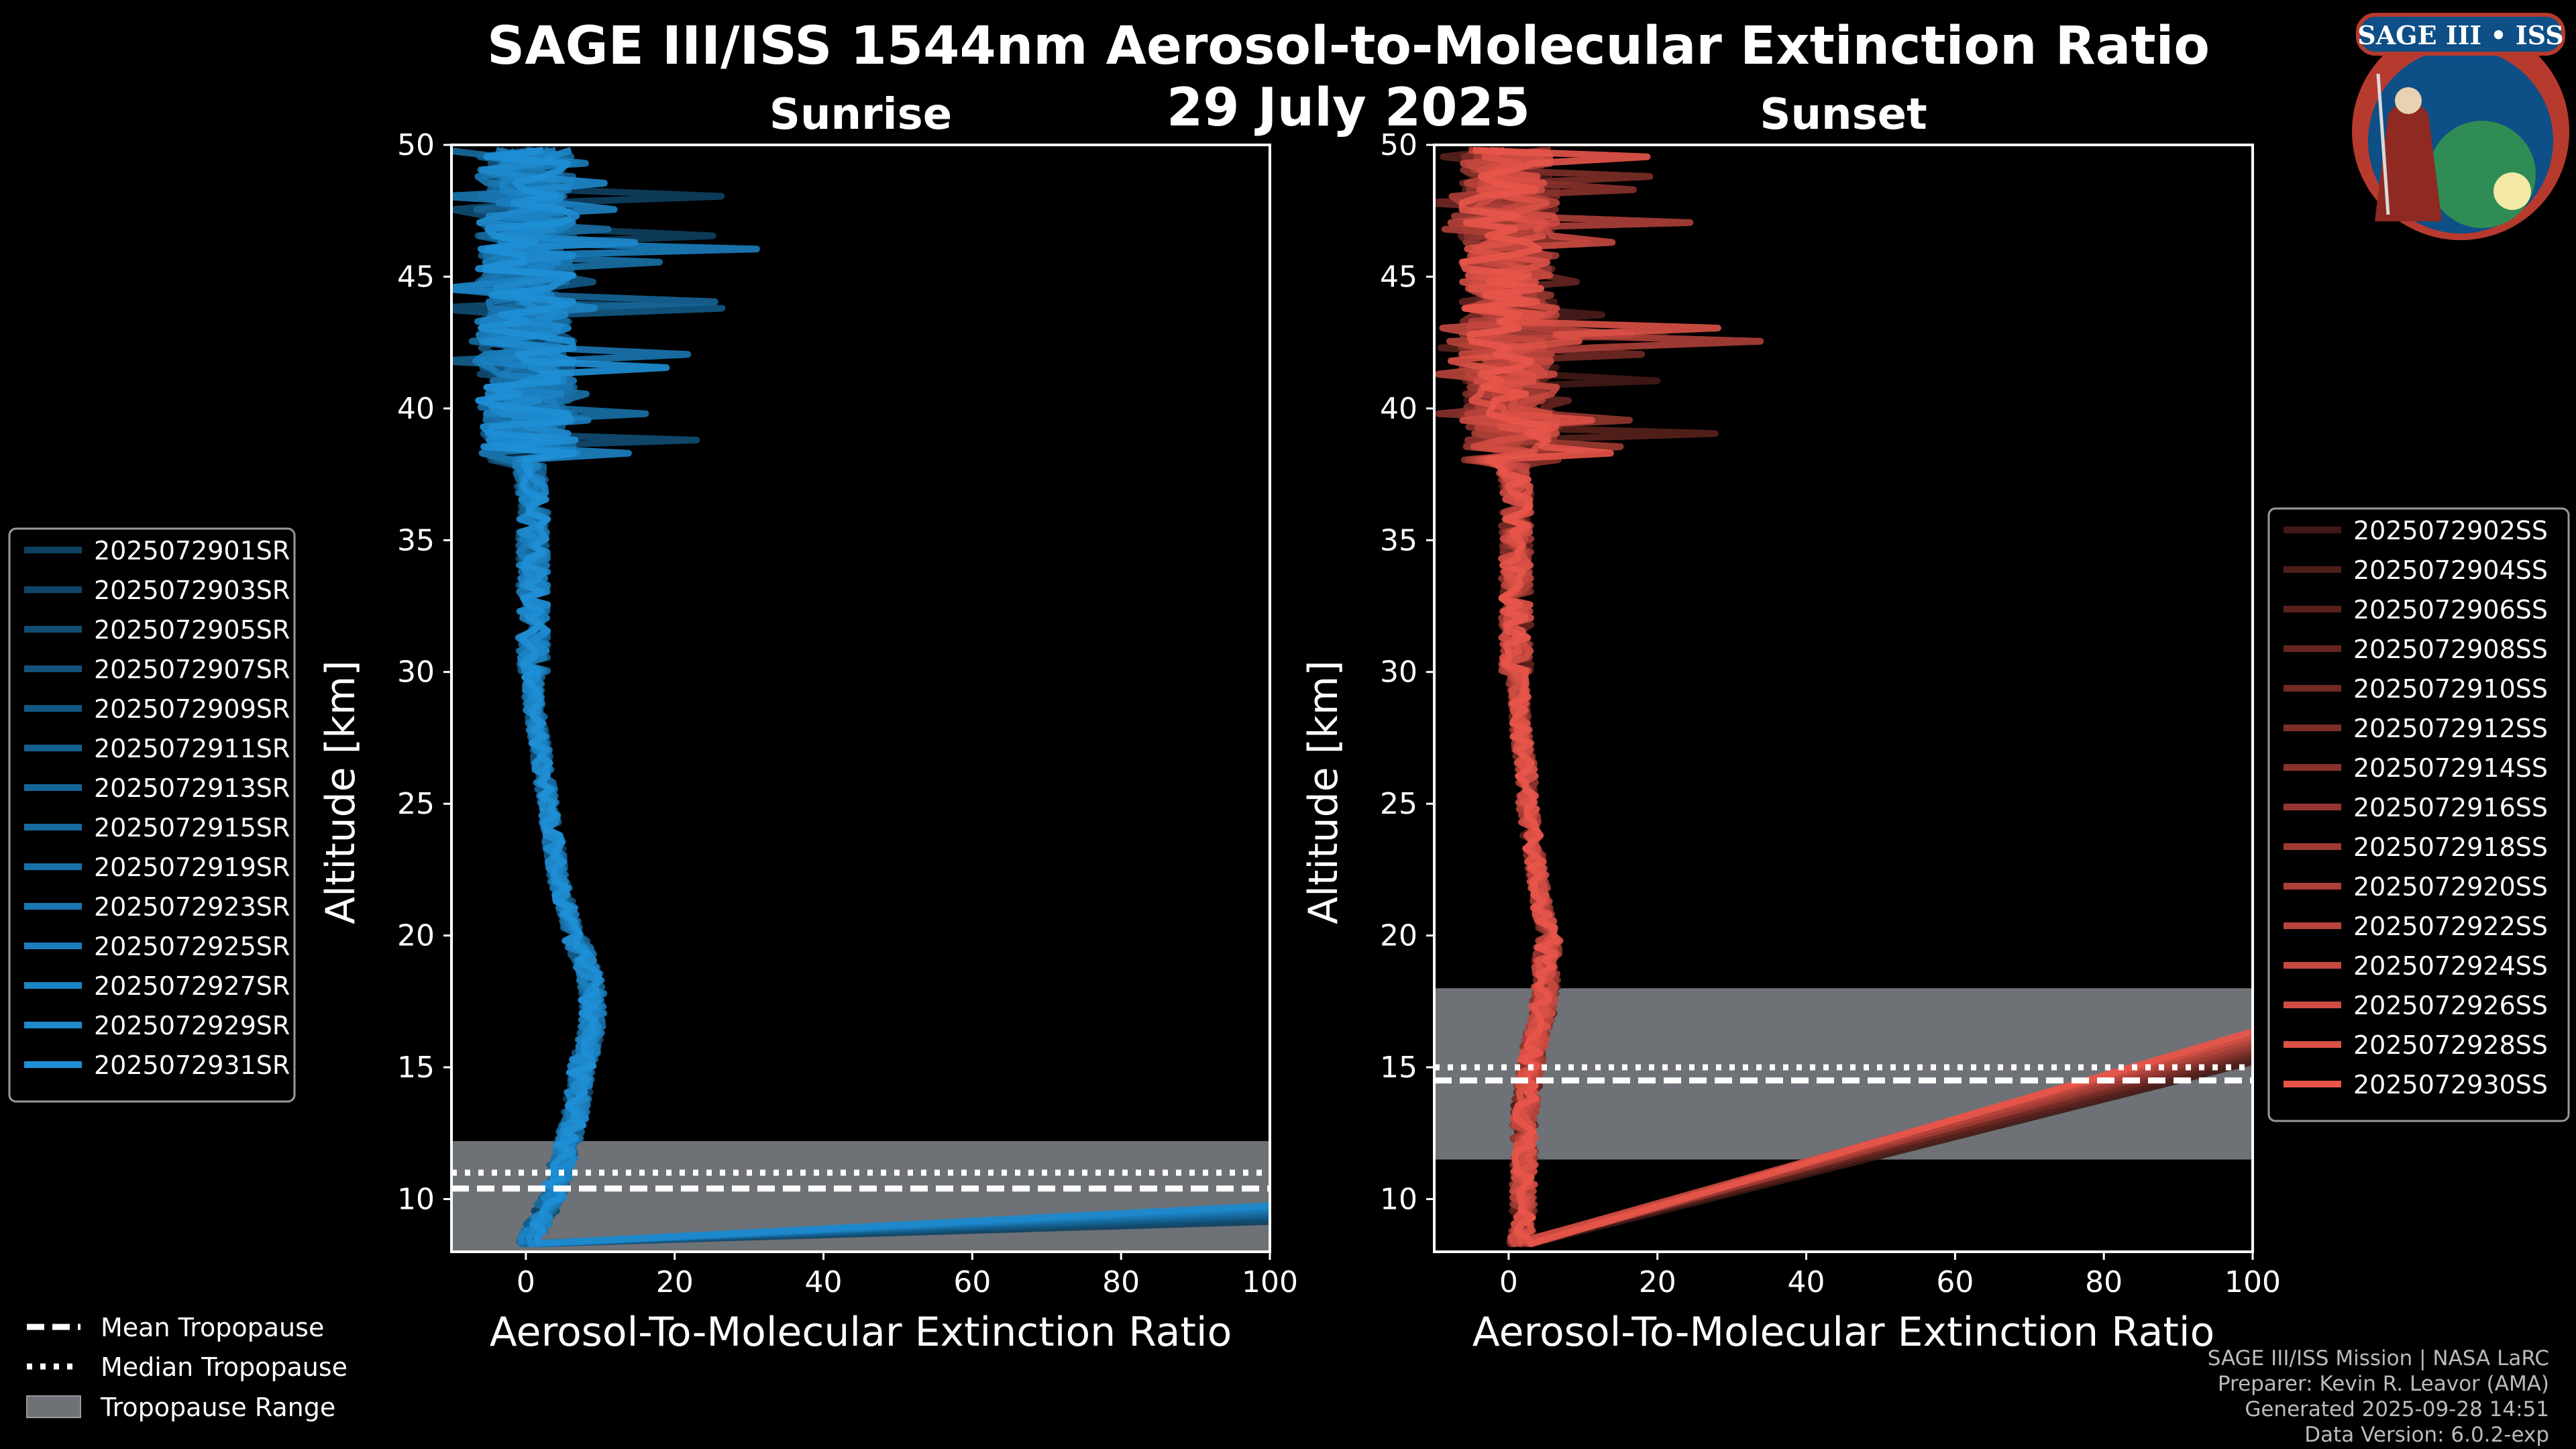 The height and width of the screenshot is (1449, 2576). I want to click on legend-entry-2025072904SS: 2025072904SS, so click(2450, 570).